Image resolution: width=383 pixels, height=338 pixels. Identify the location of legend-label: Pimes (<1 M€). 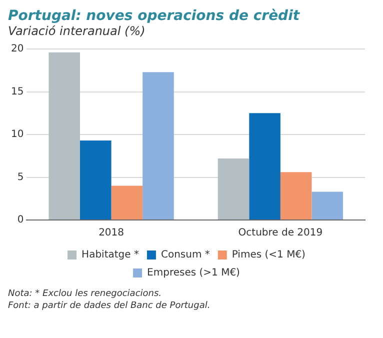
(269, 255).